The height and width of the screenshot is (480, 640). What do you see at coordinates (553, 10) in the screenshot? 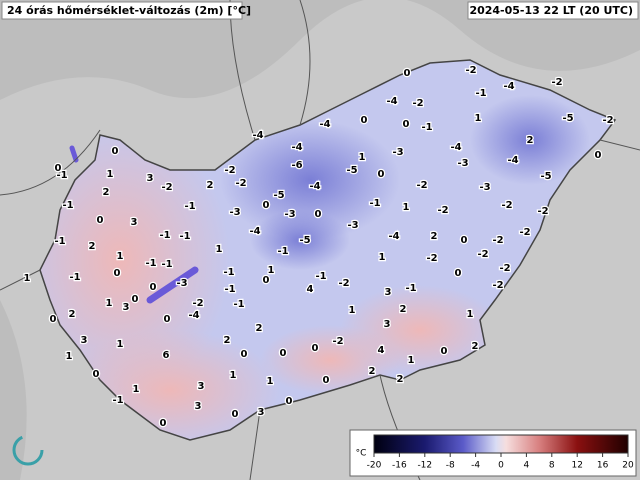
I see `timestamp-box` at bounding box center [553, 10].